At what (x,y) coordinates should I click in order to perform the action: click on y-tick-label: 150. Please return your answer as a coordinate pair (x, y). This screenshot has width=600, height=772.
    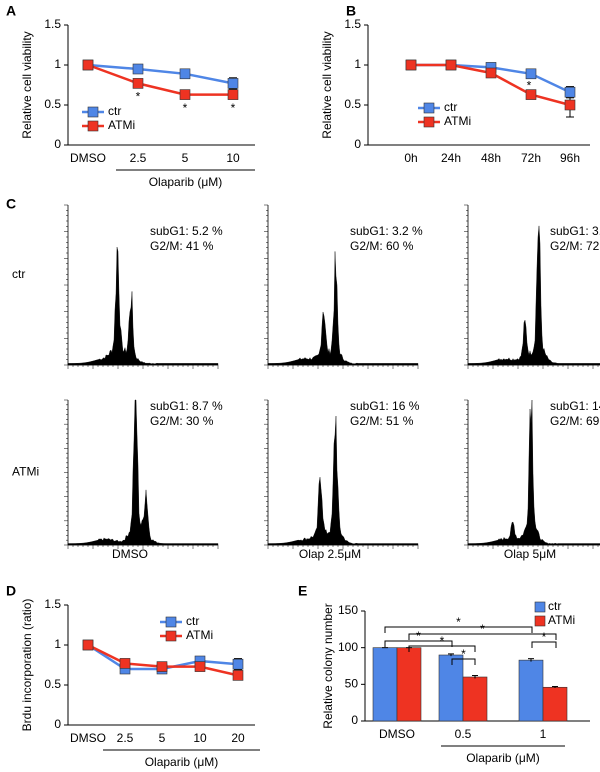
    Looking at the image, I should click on (348, 610).